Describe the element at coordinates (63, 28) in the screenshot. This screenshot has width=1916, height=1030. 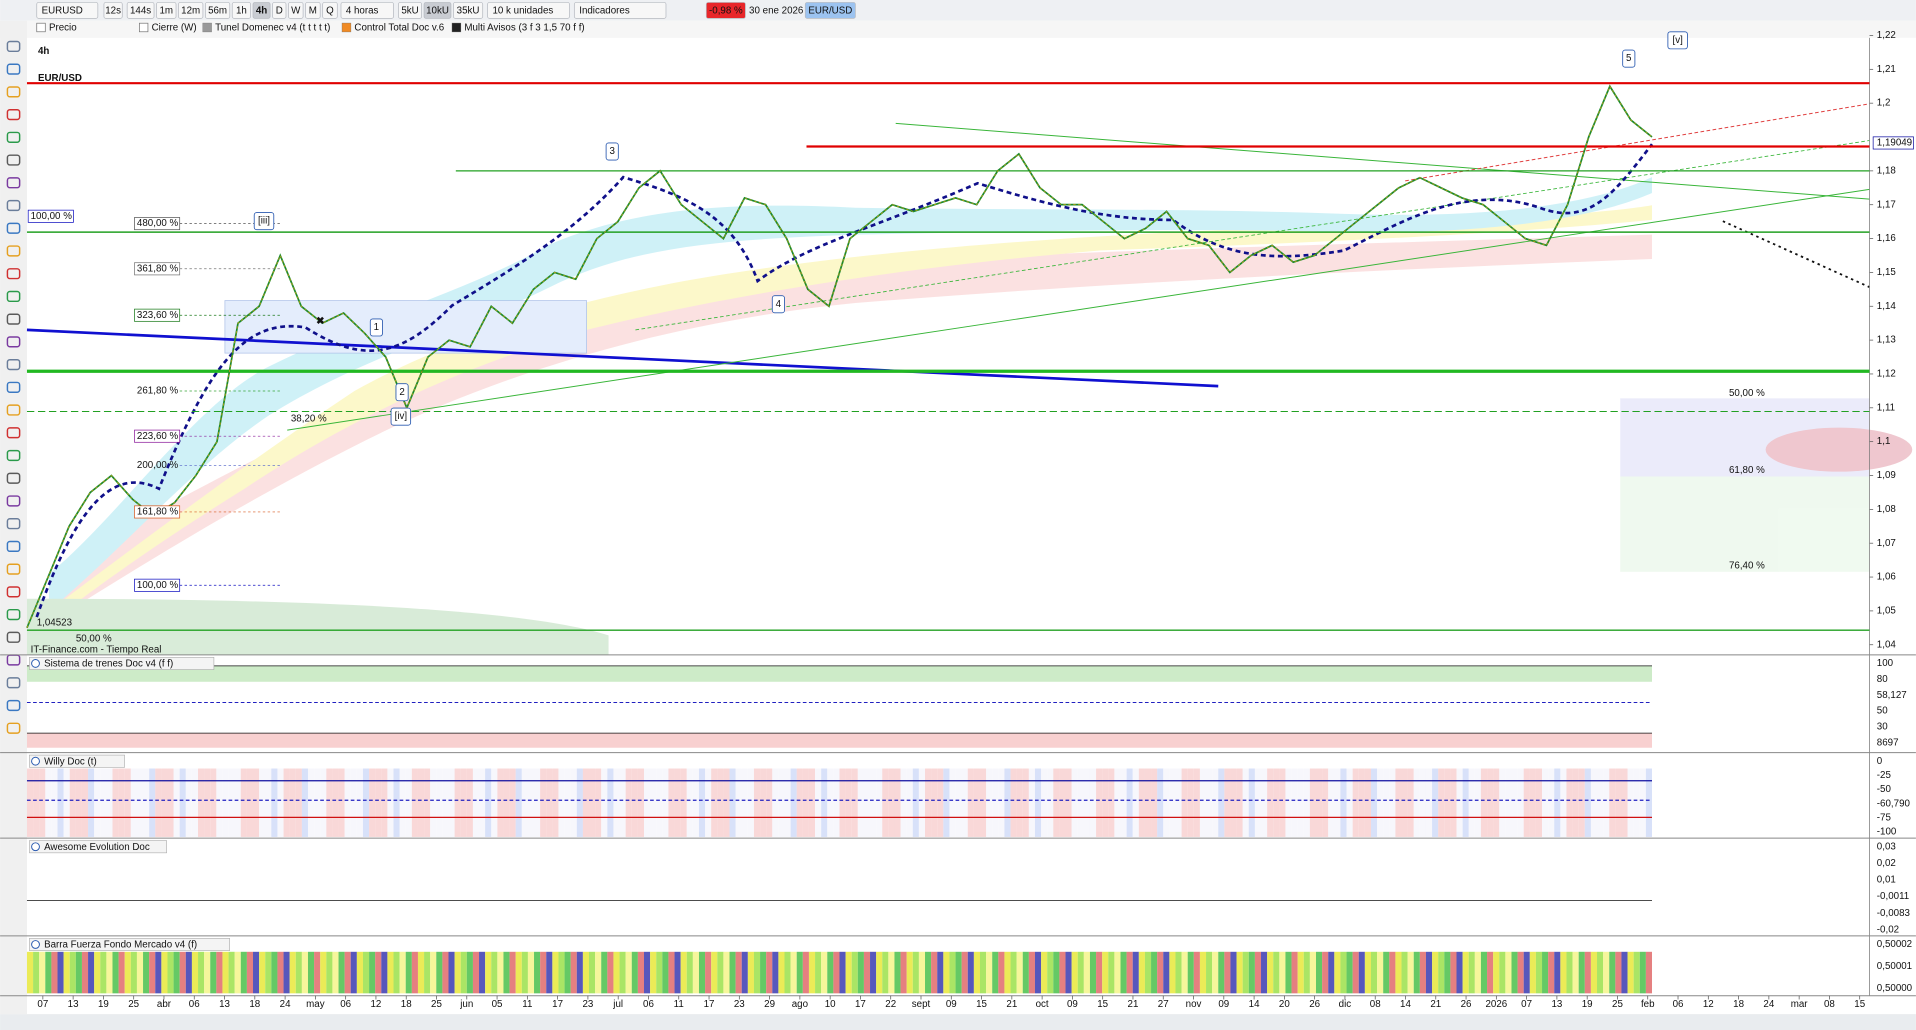
I see `indicator-name: Precio` at that location.